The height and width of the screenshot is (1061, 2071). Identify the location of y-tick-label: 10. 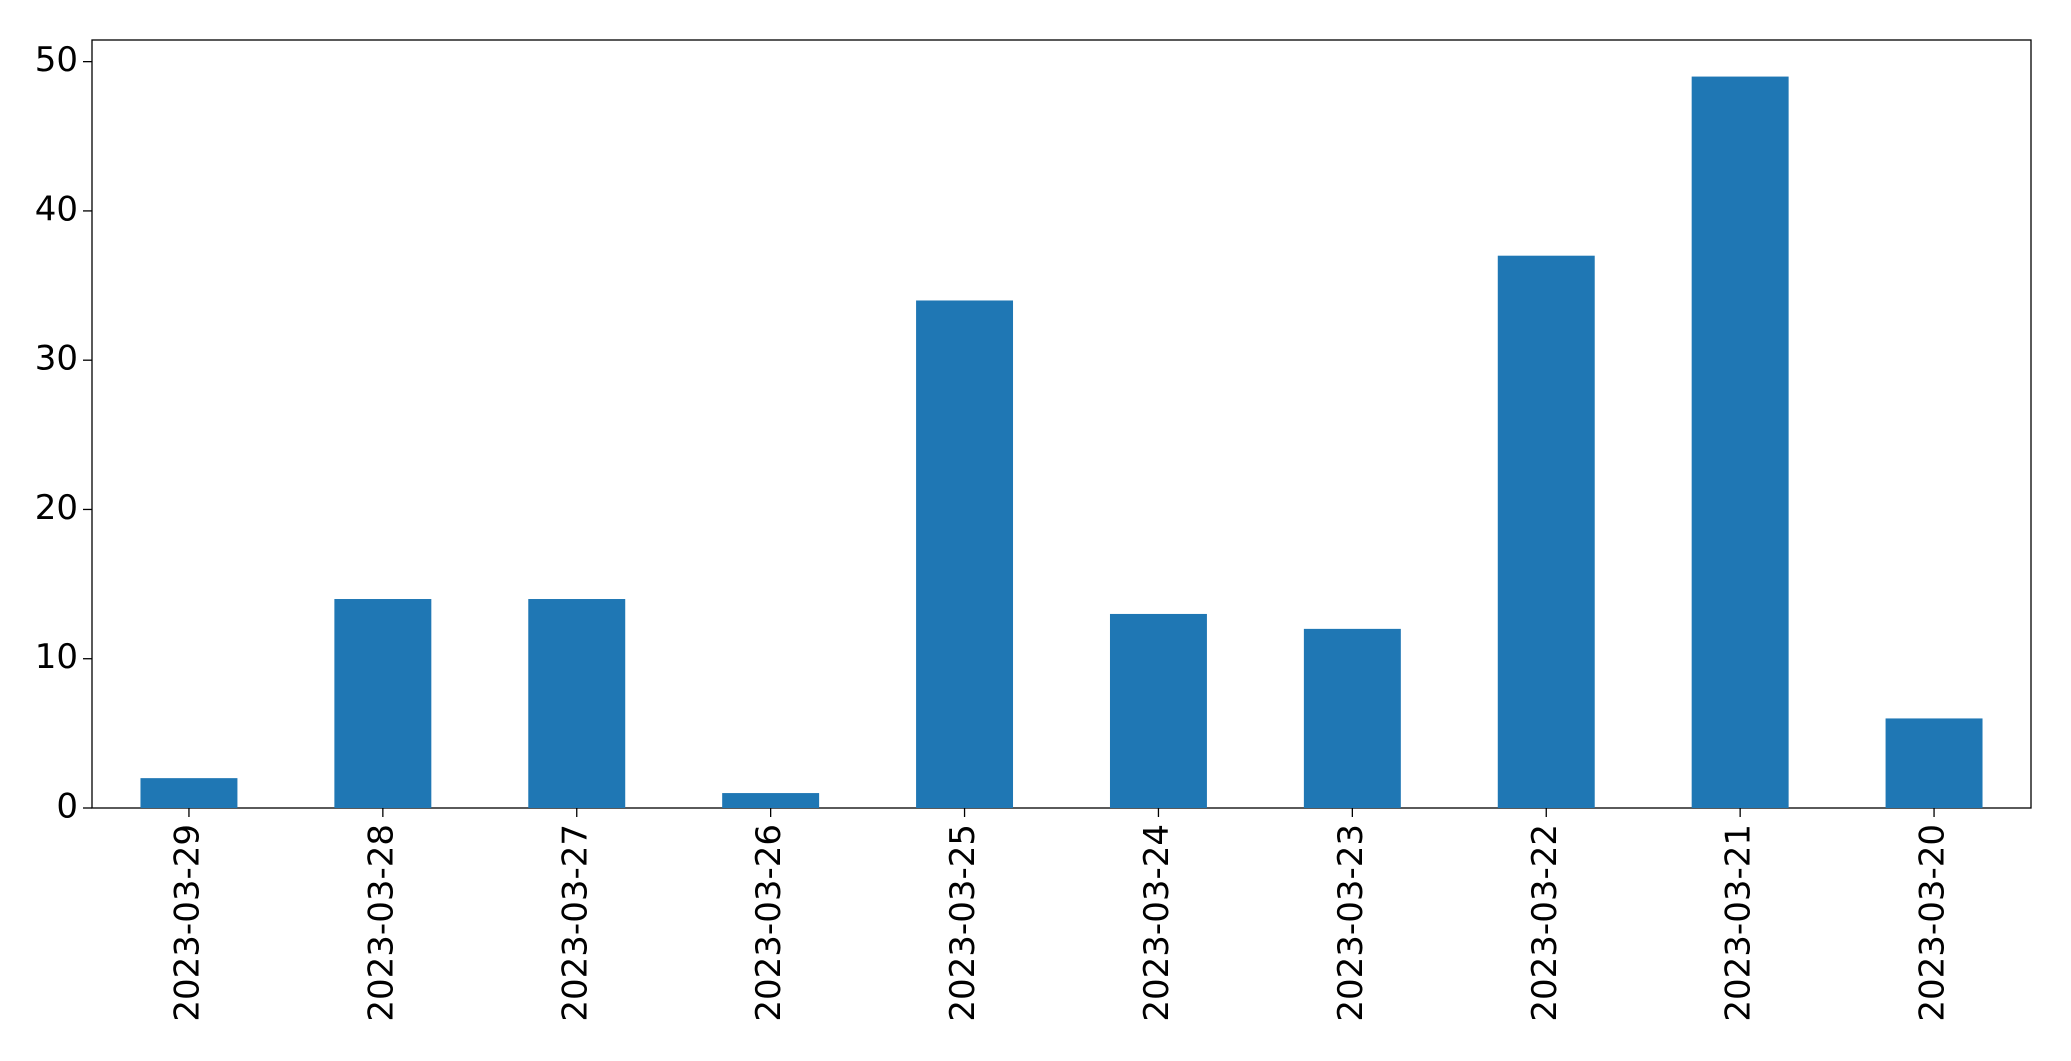
(56, 657).